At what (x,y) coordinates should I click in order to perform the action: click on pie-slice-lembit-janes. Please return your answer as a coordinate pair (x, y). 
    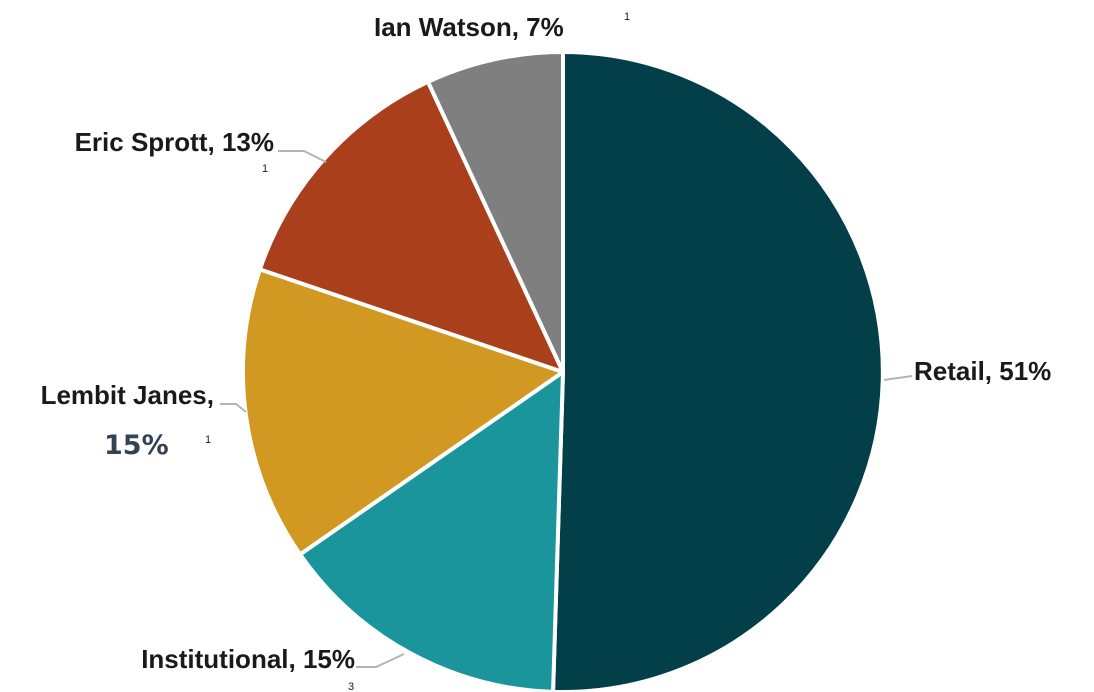
    Looking at the image, I should click on (403, 412).